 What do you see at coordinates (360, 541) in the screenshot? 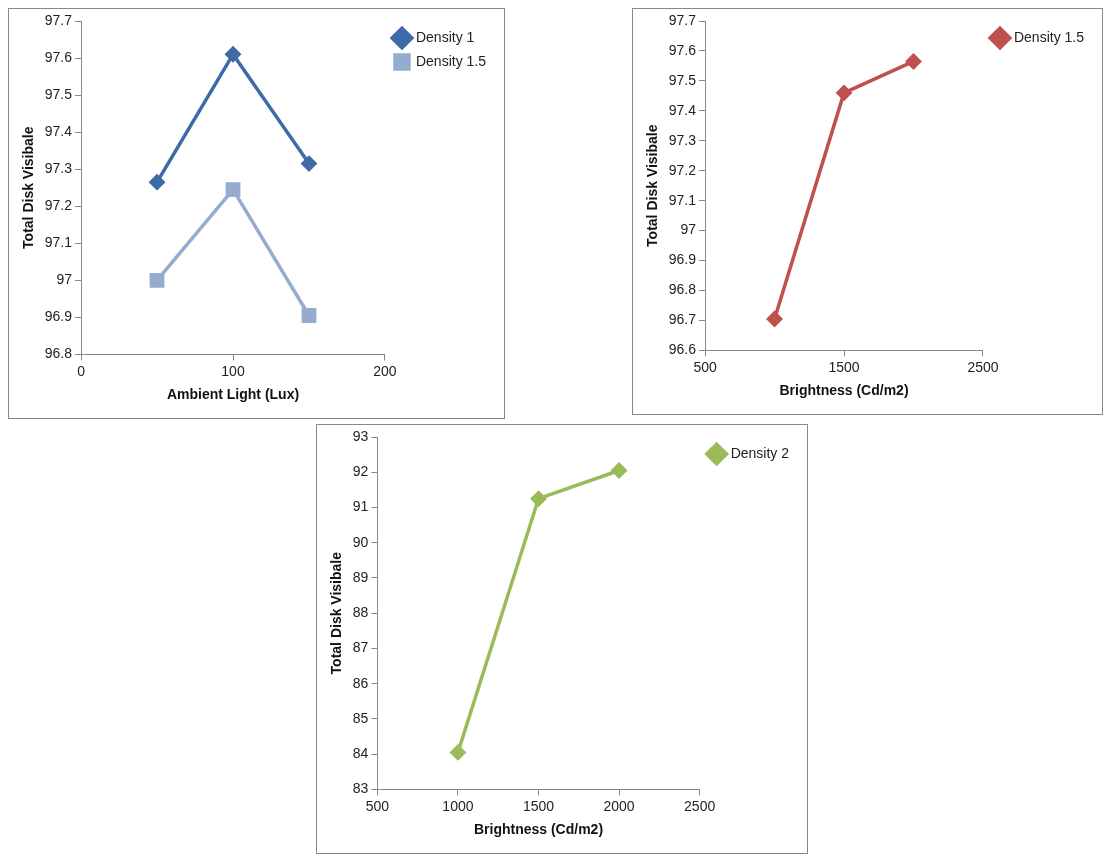
I see `y-tick-label: 90` at bounding box center [360, 541].